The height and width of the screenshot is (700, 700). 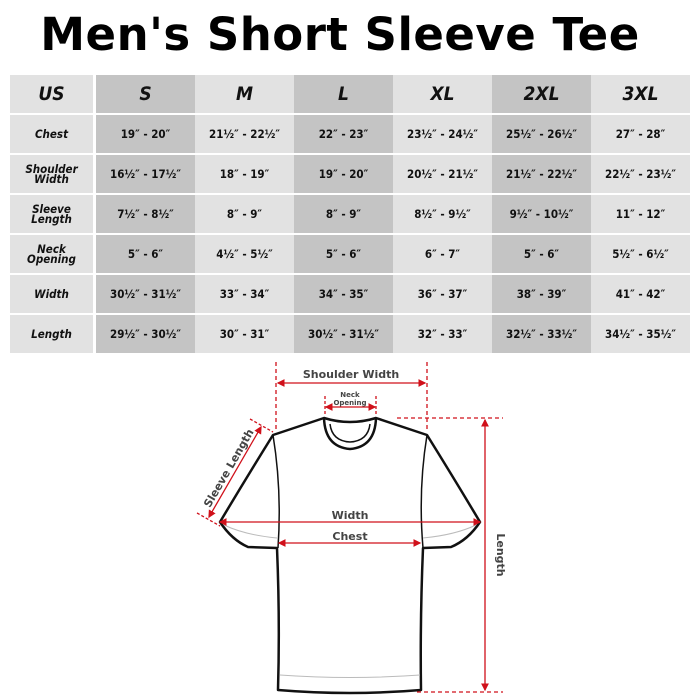 I want to click on length-label: Length, so click(x=500, y=554).